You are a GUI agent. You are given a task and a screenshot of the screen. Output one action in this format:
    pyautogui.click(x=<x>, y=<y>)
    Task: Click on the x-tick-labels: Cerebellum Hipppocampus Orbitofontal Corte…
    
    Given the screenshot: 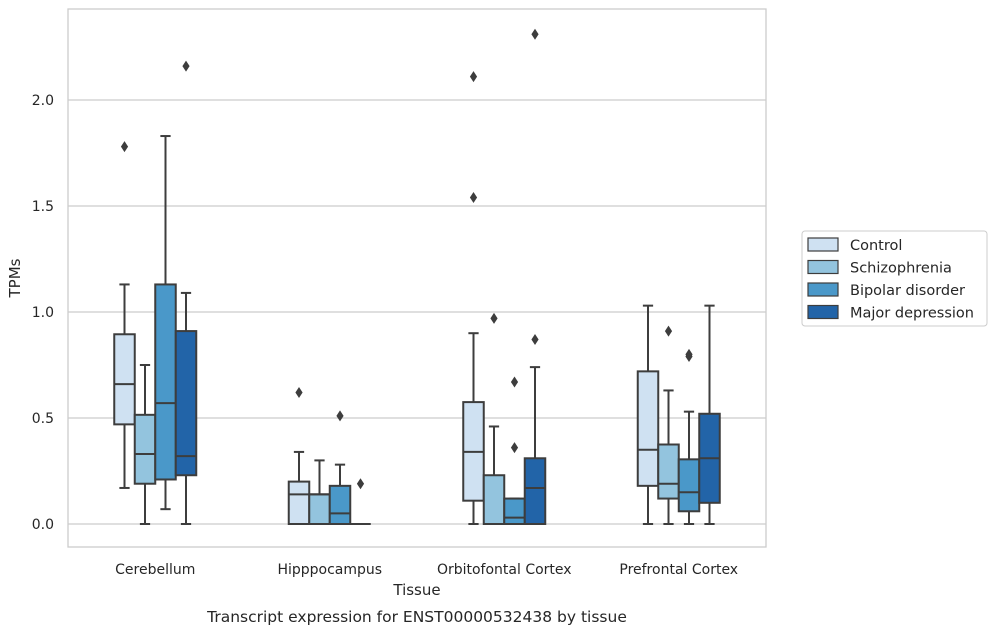 What is the action you would take?
    pyautogui.click(x=426, y=570)
    